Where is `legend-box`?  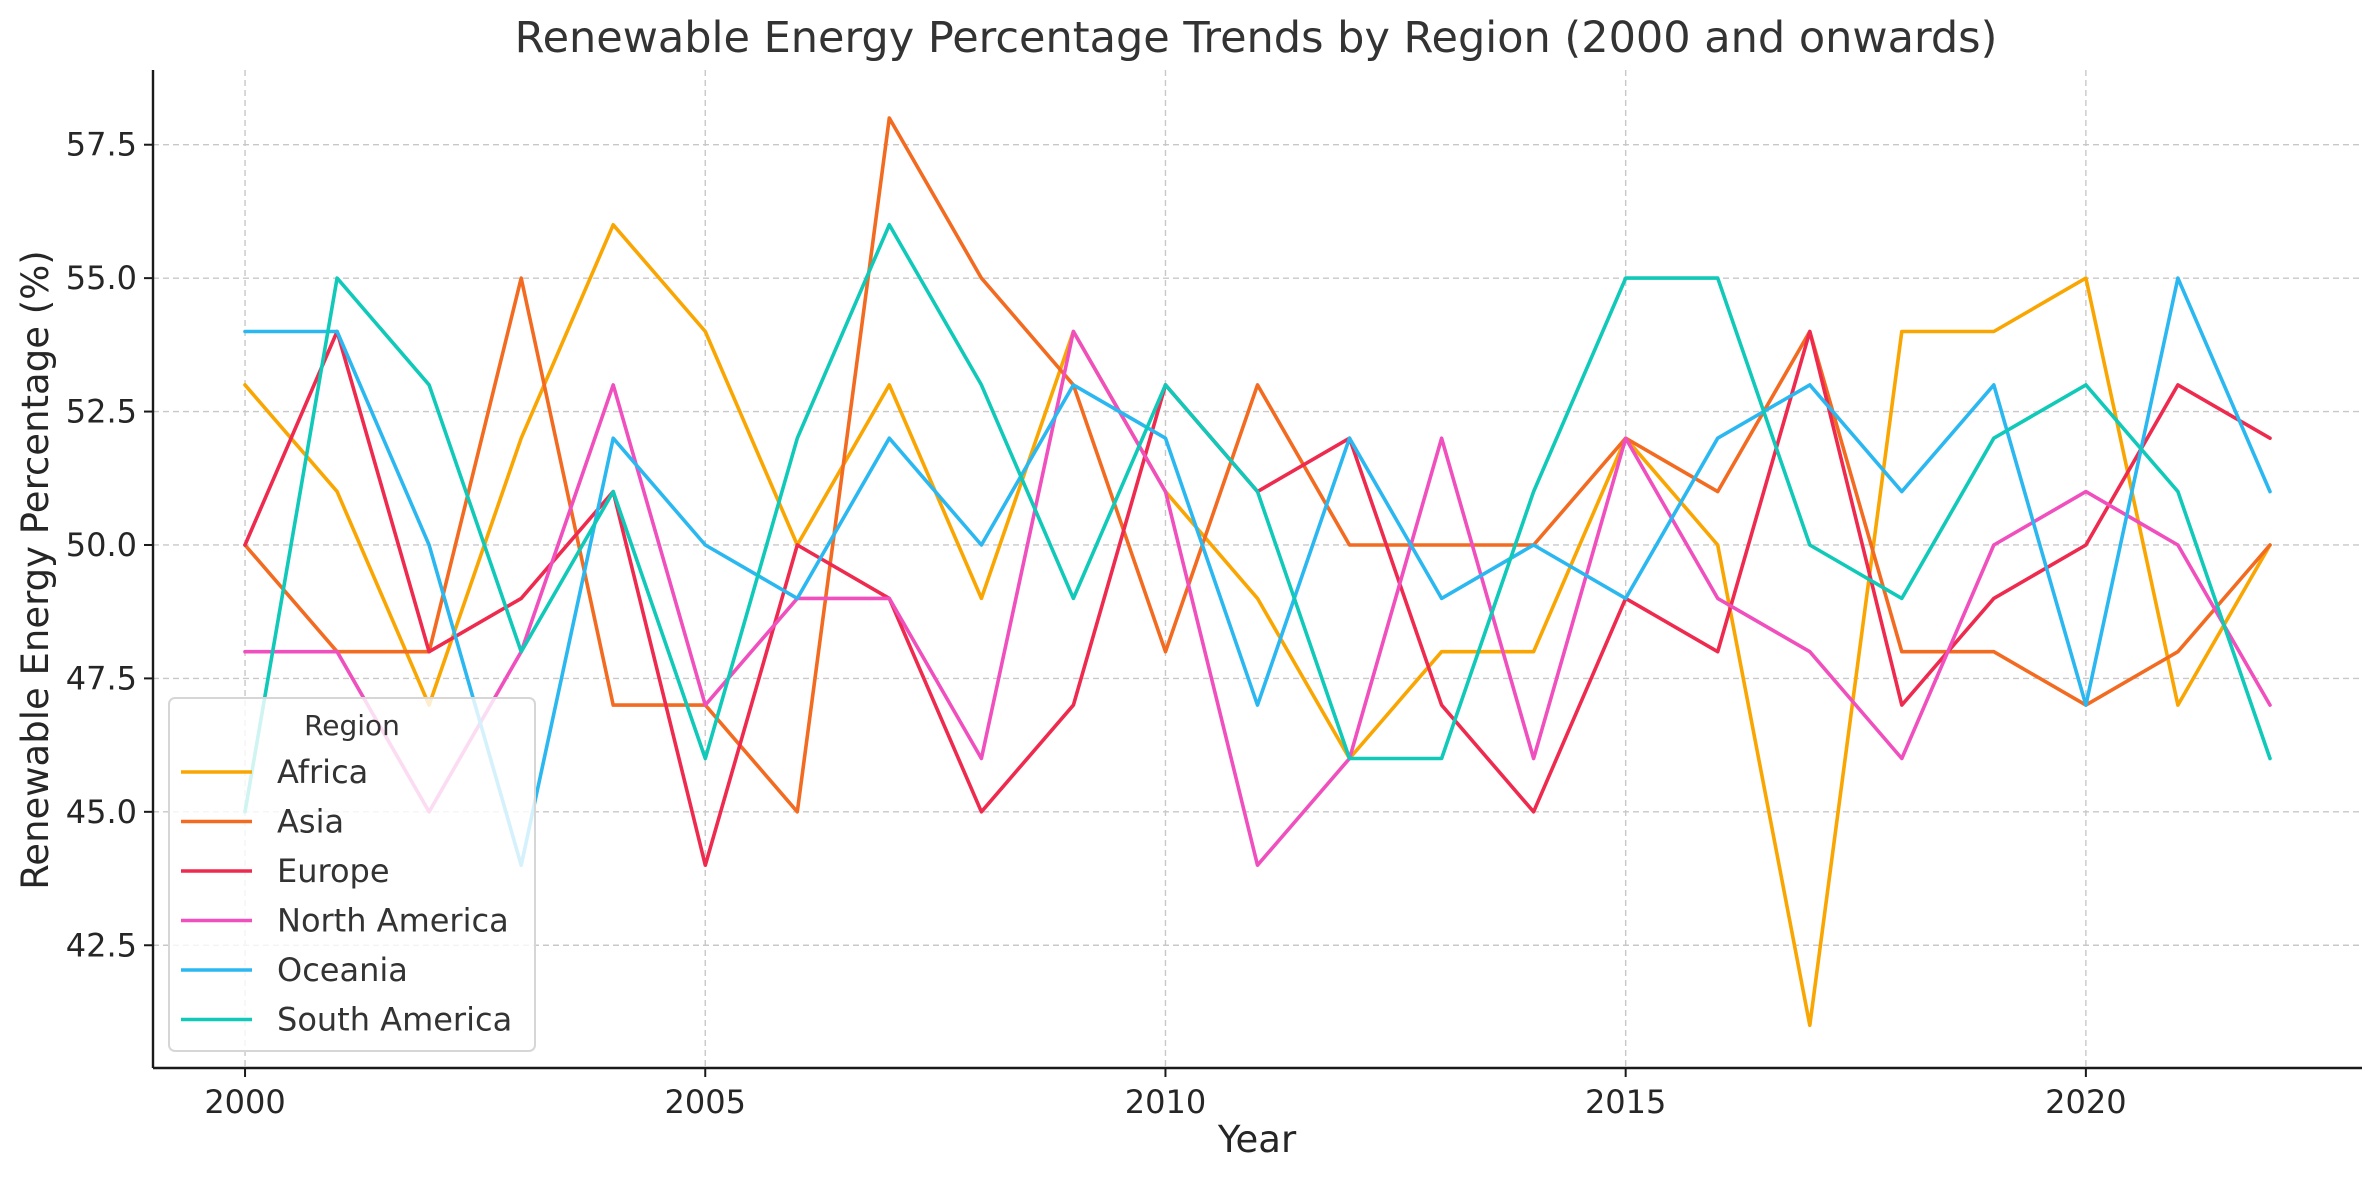 legend-box is located at coordinates (352, 874).